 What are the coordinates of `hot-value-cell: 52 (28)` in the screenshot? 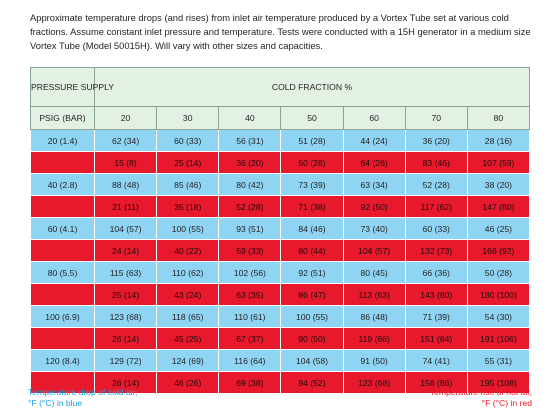 It's located at (250, 206).